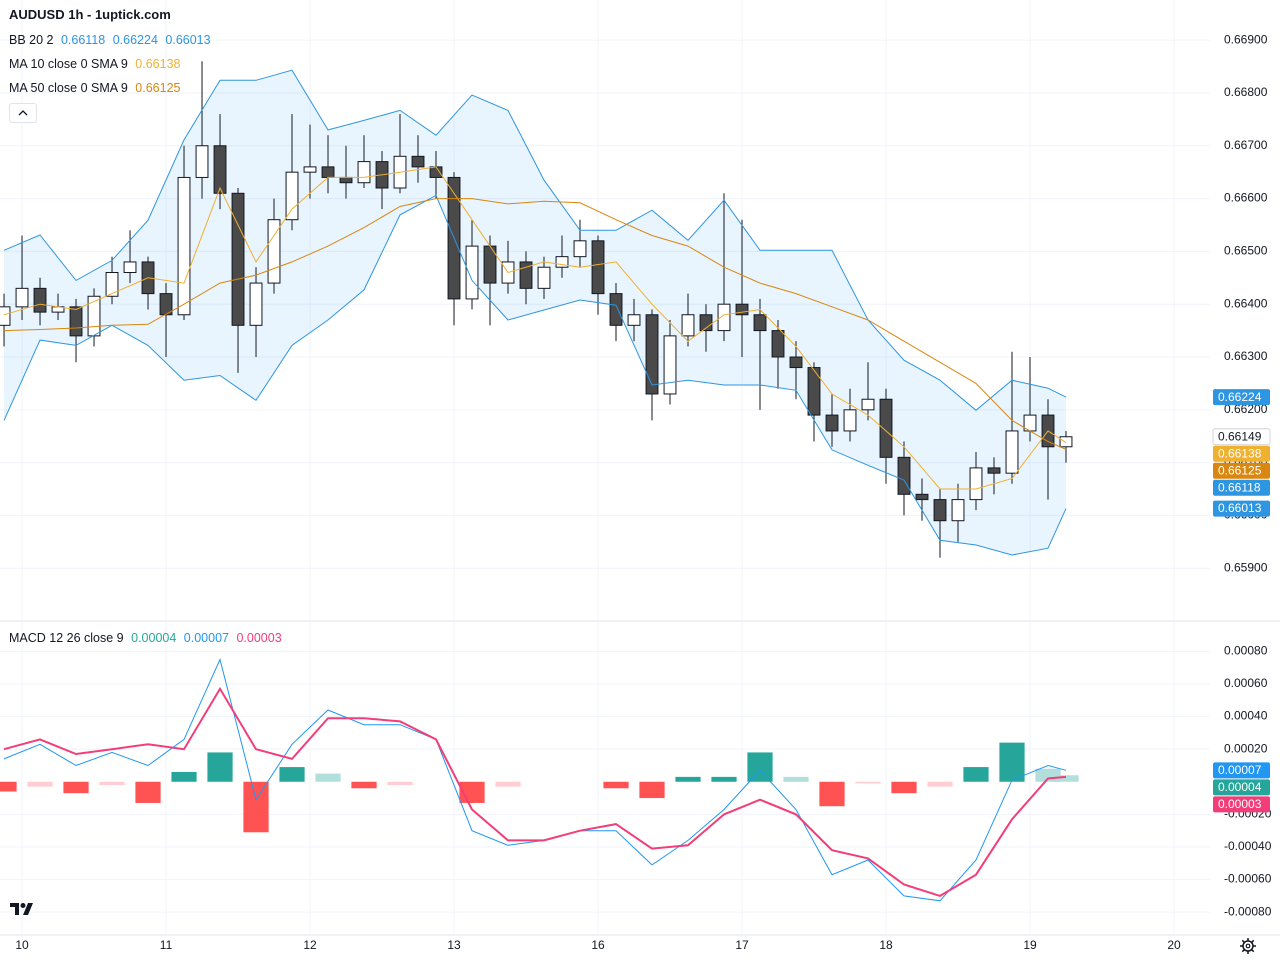  I want to click on x-tick-label: 18, so click(886, 945).